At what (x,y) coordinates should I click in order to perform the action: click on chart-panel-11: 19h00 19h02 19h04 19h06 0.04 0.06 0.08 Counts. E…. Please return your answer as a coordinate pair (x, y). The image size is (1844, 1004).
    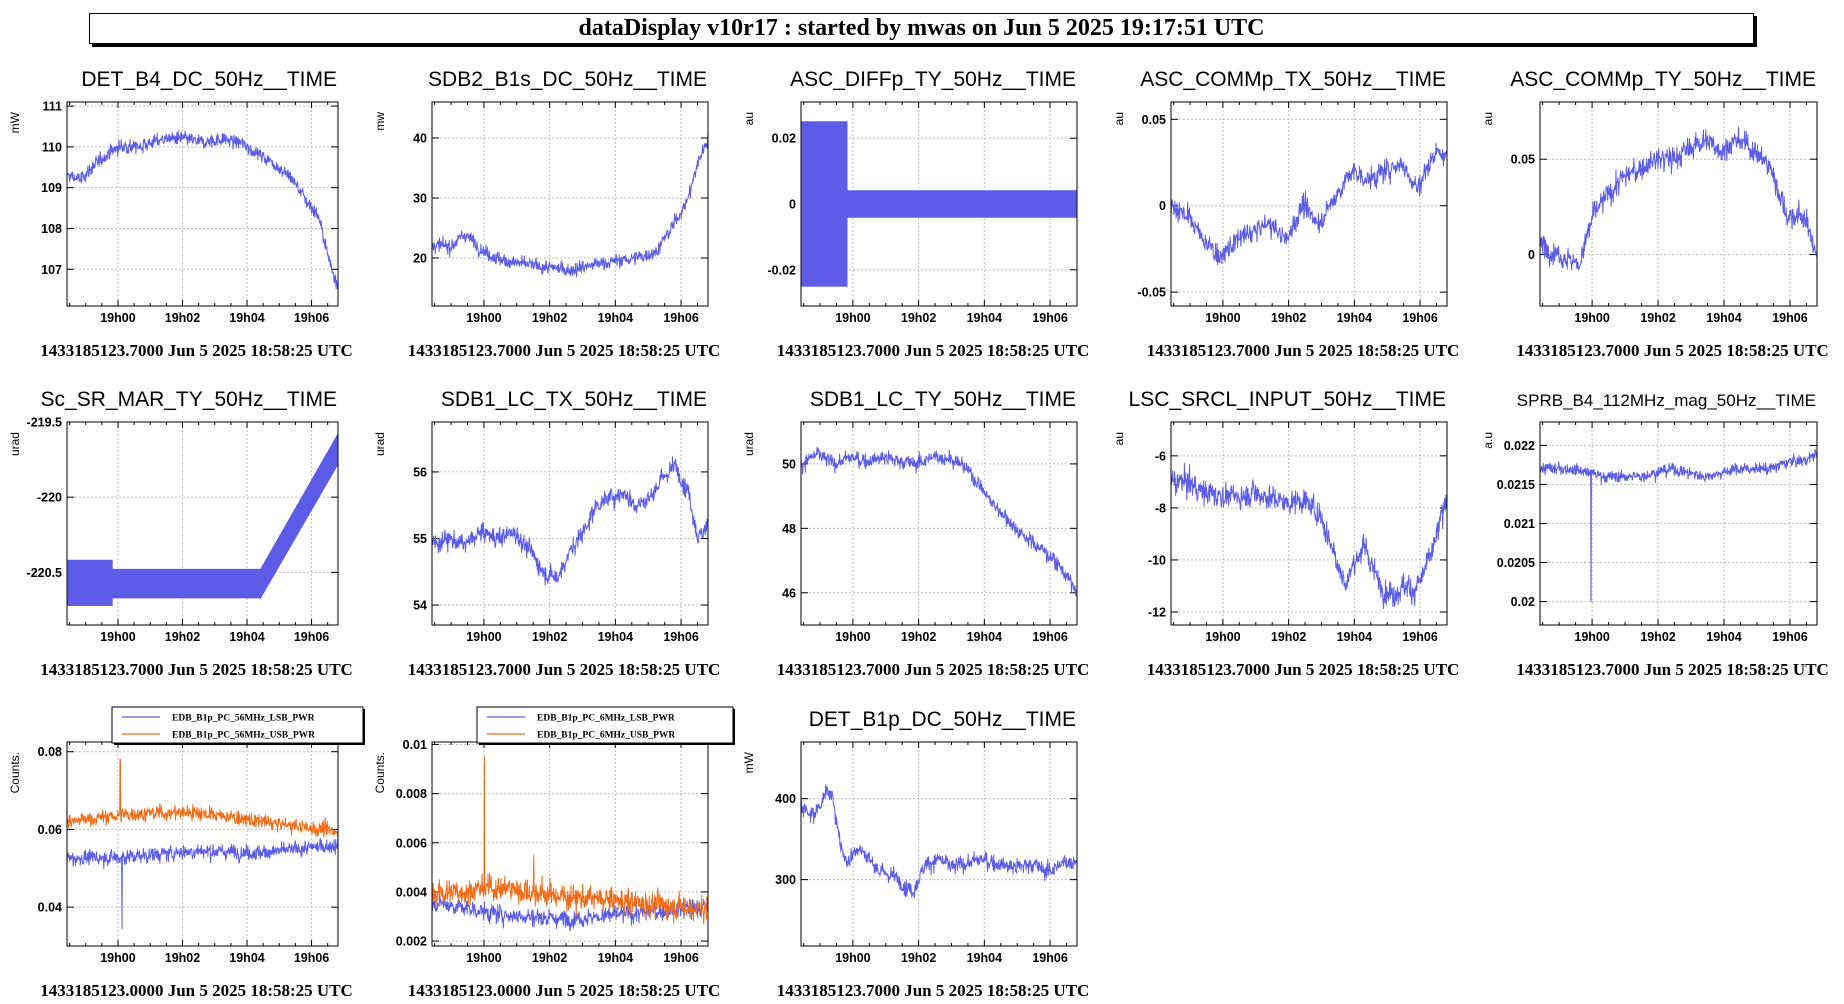
    Looking at the image, I should click on (186, 853).